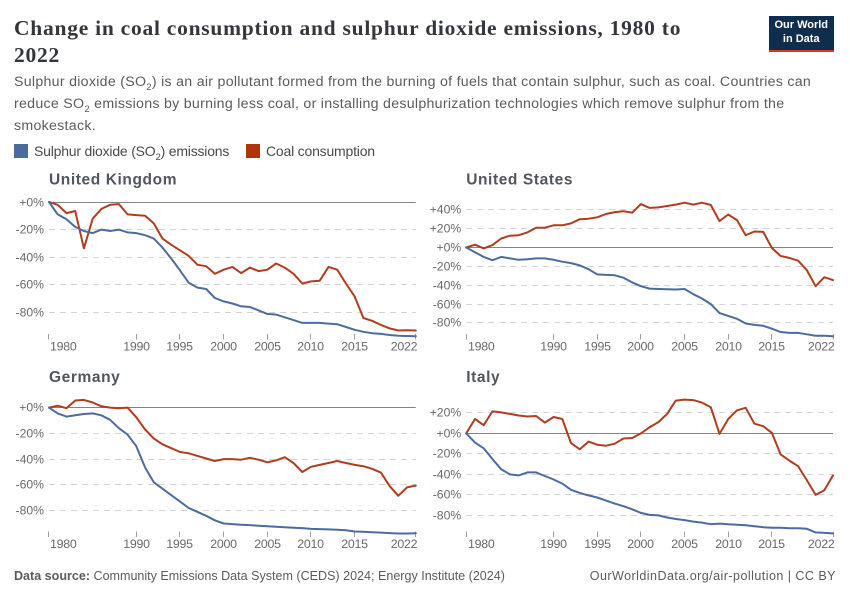 Image resolution: width=850 pixels, height=600 pixels. I want to click on svg-text: Germany, so click(84, 377).